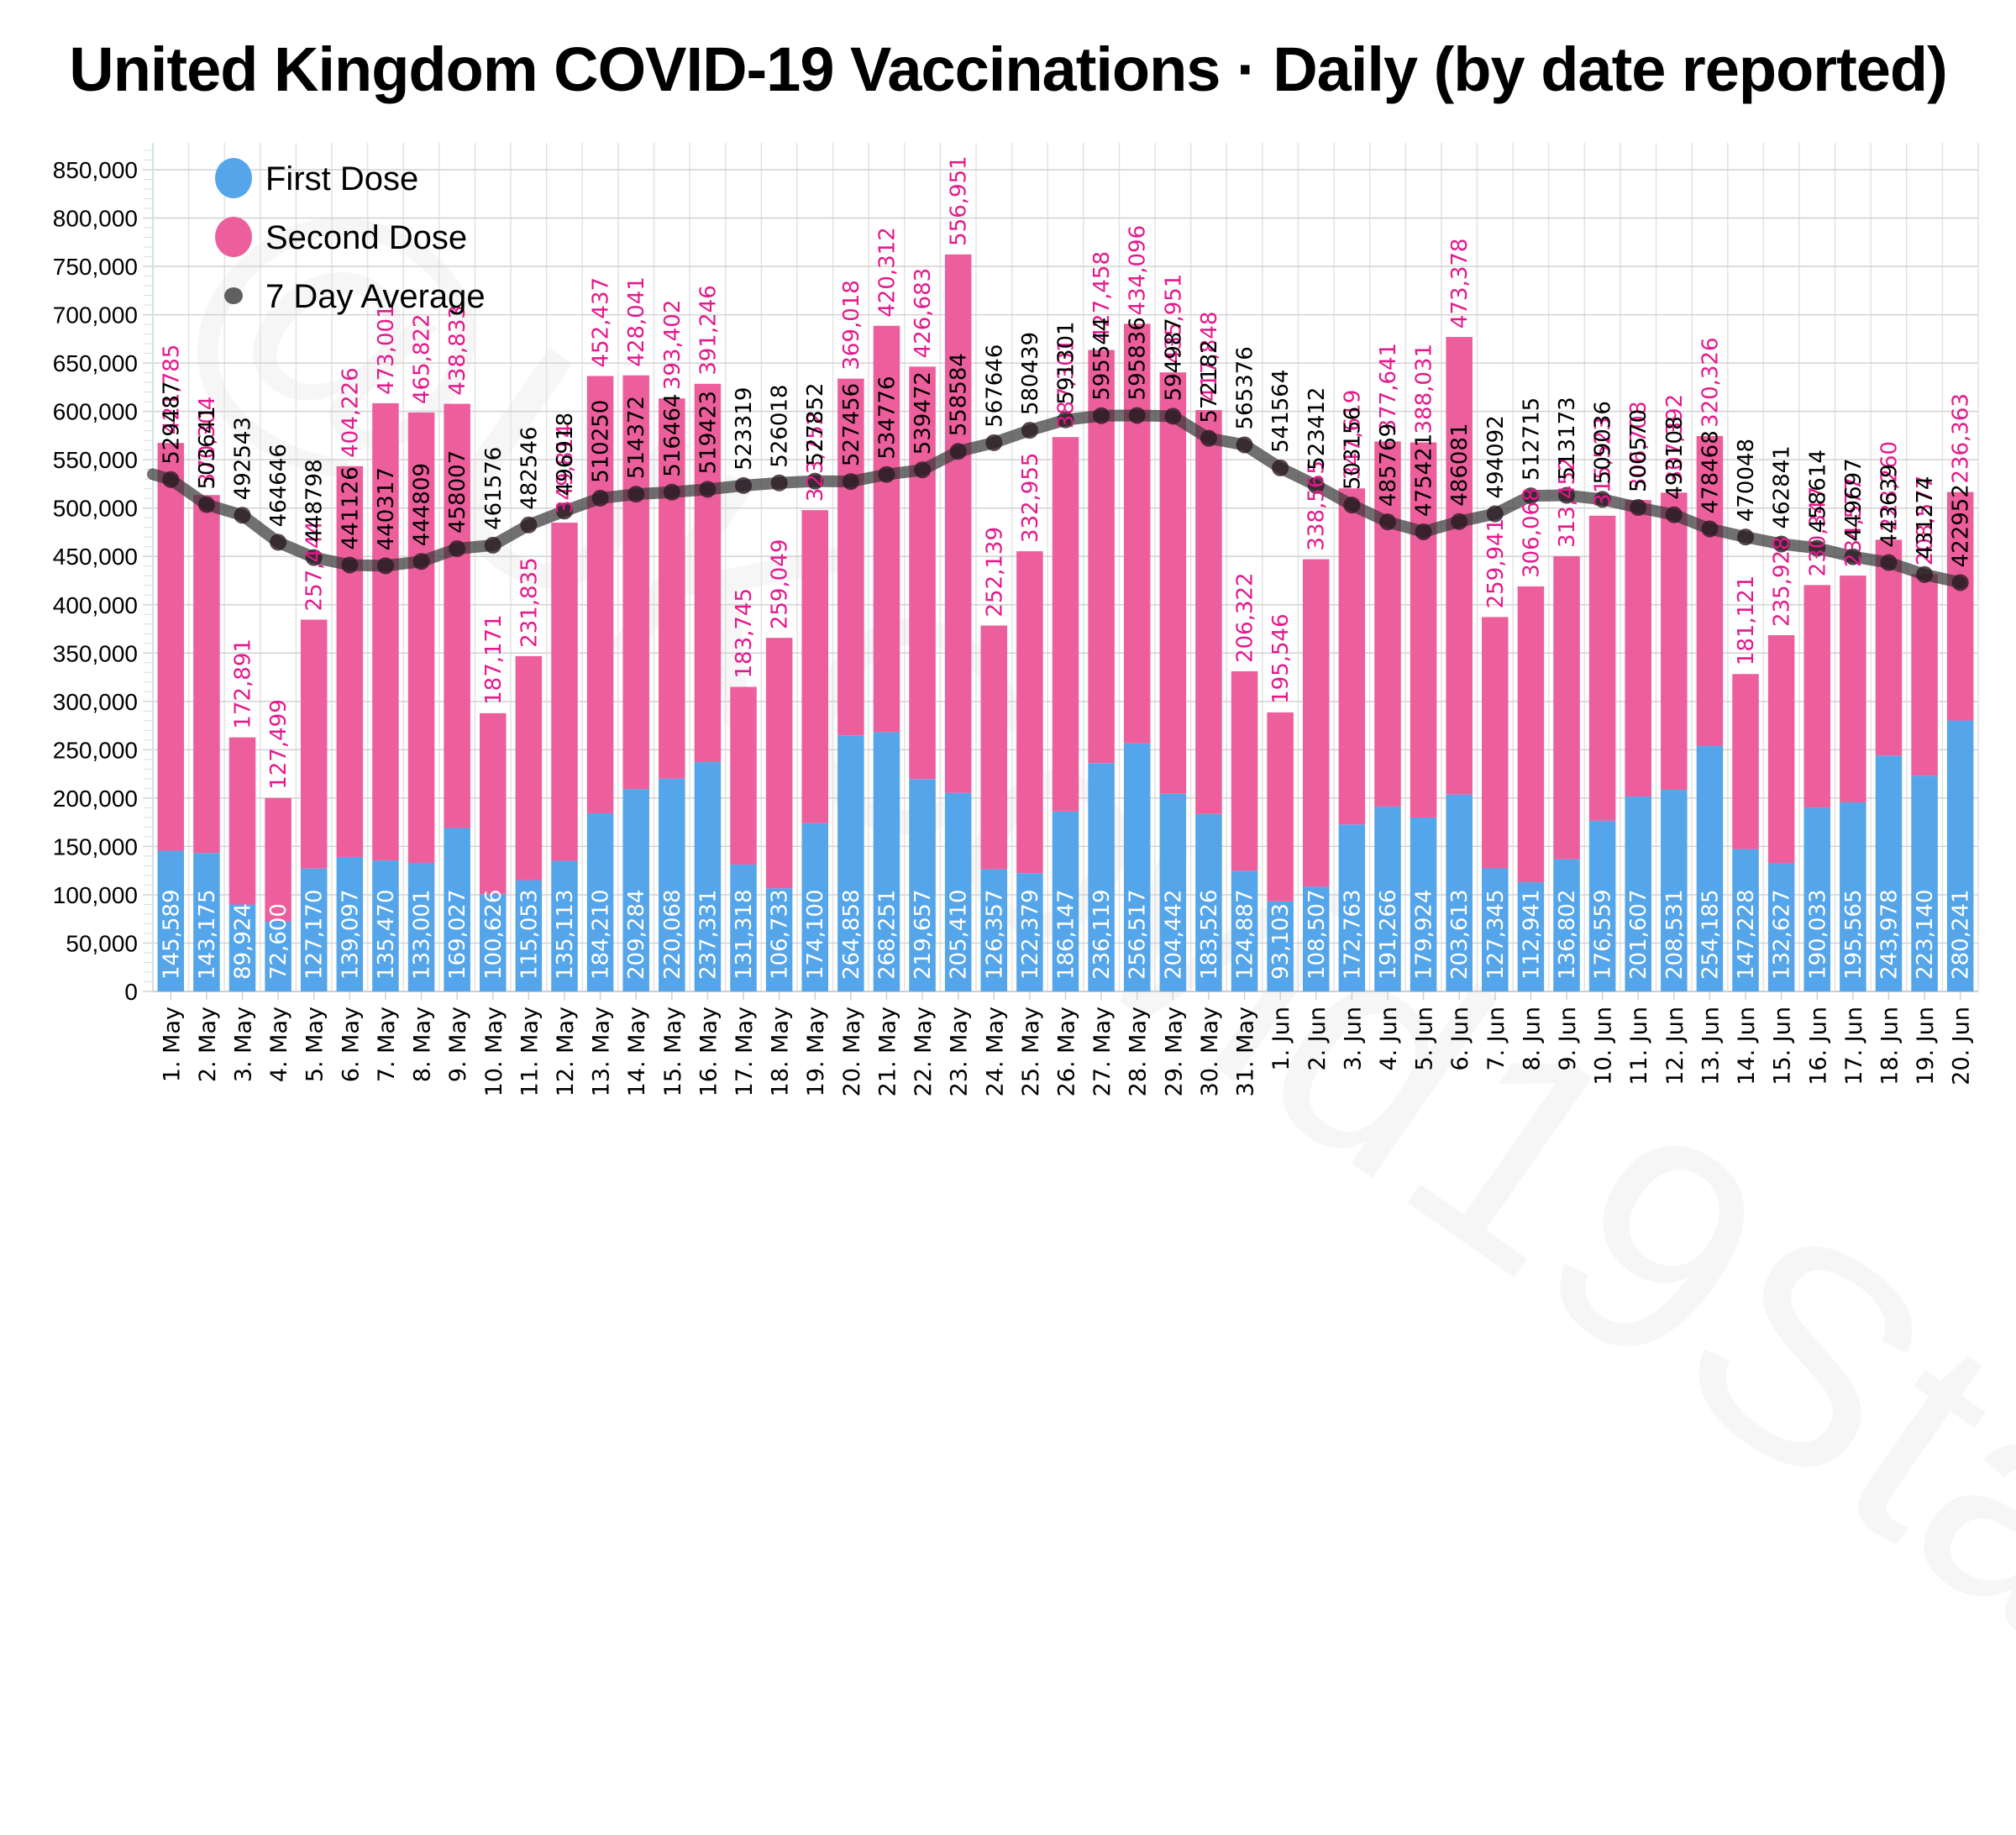 The height and width of the screenshot is (1835, 2016). What do you see at coordinates (1138, 358) in the screenshot?
I see `seven-day-average-label: 595836` at bounding box center [1138, 358].